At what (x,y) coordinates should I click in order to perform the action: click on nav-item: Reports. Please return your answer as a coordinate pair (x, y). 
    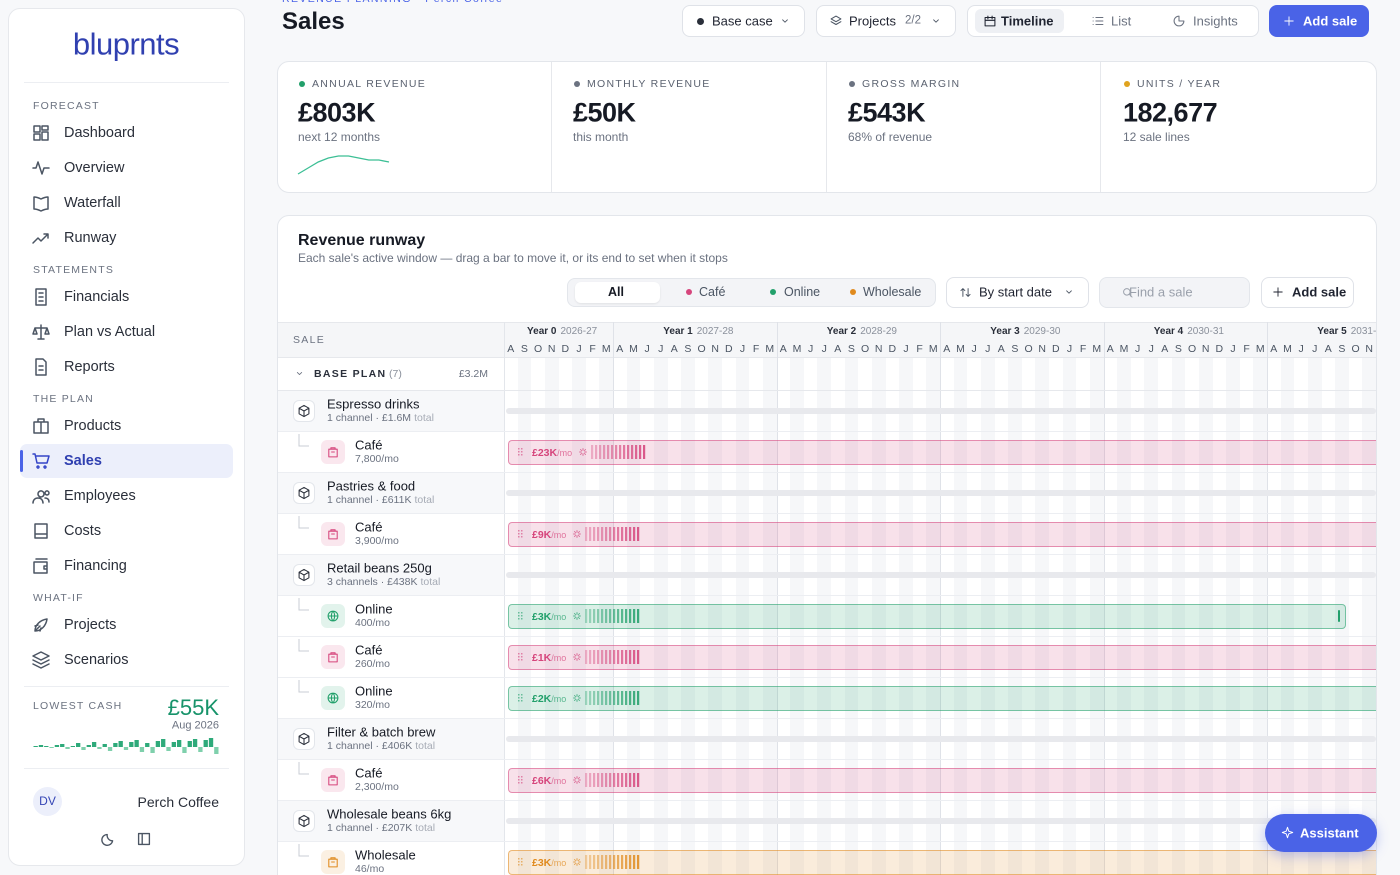
    Looking at the image, I should click on (89, 366).